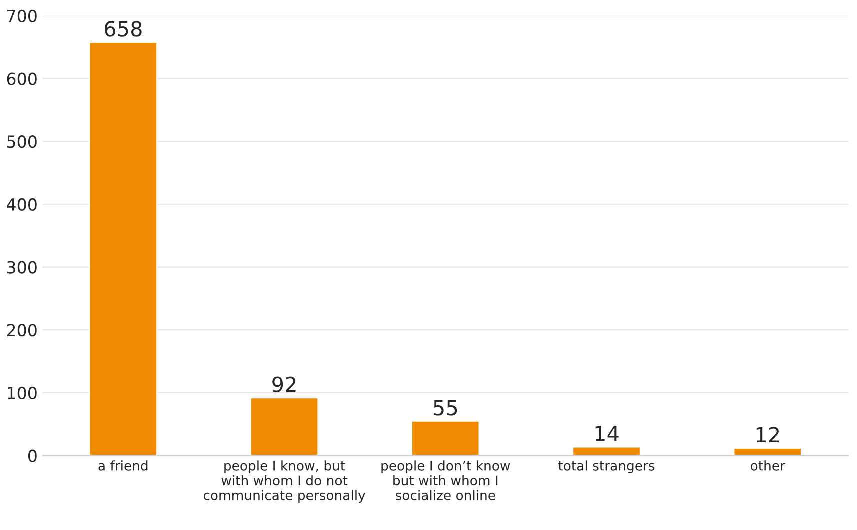 The image size is (857, 530). What do you see at coordinates (285, 481) in the screenshot?
I see `x-tick-label: people I know, but with whom I do not communicate personally` at bounding box center [285, 481].